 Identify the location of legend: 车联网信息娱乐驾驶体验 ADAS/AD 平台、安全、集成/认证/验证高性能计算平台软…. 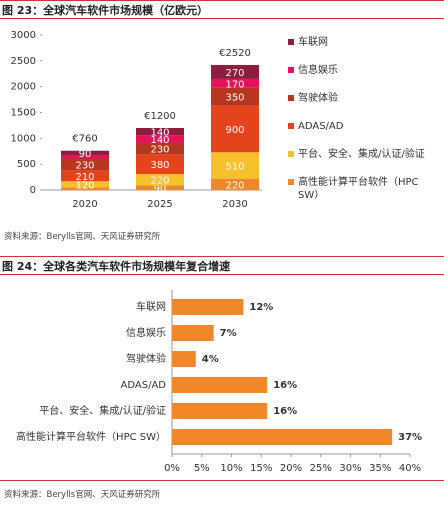
(363, 120).